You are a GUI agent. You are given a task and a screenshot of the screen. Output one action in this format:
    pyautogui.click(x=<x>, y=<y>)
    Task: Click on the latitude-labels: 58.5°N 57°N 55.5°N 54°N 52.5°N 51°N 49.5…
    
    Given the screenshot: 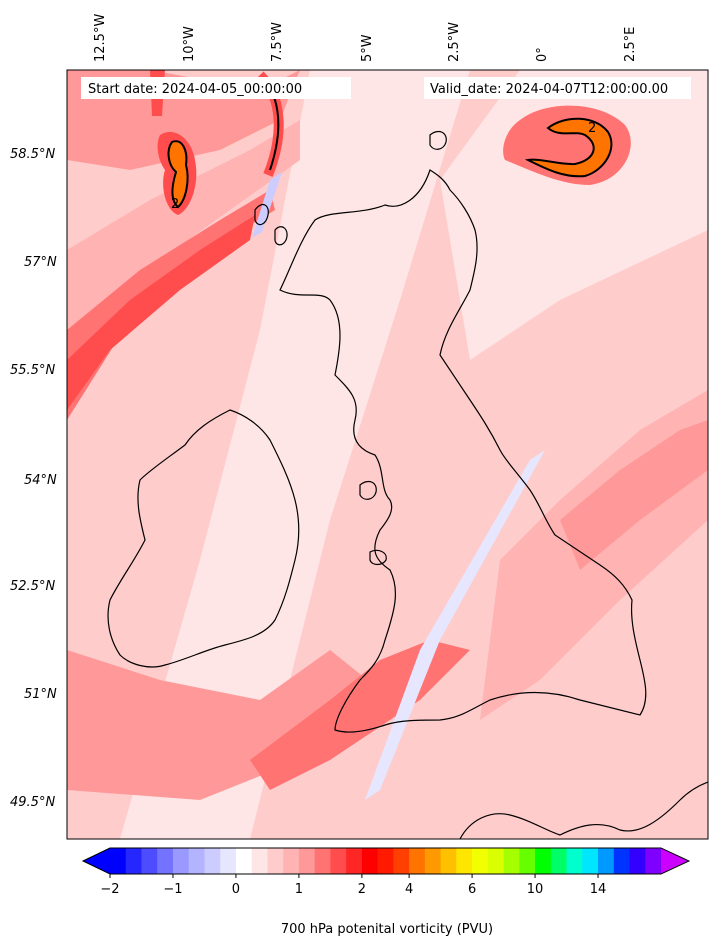 What is the action you would take?
    pyautogui.click(x=33, y=478)
    